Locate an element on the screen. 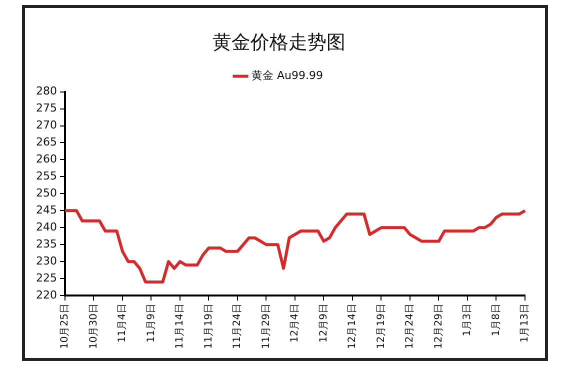  x-tick-label: 11月9日 is located at coordinates (151, 323).